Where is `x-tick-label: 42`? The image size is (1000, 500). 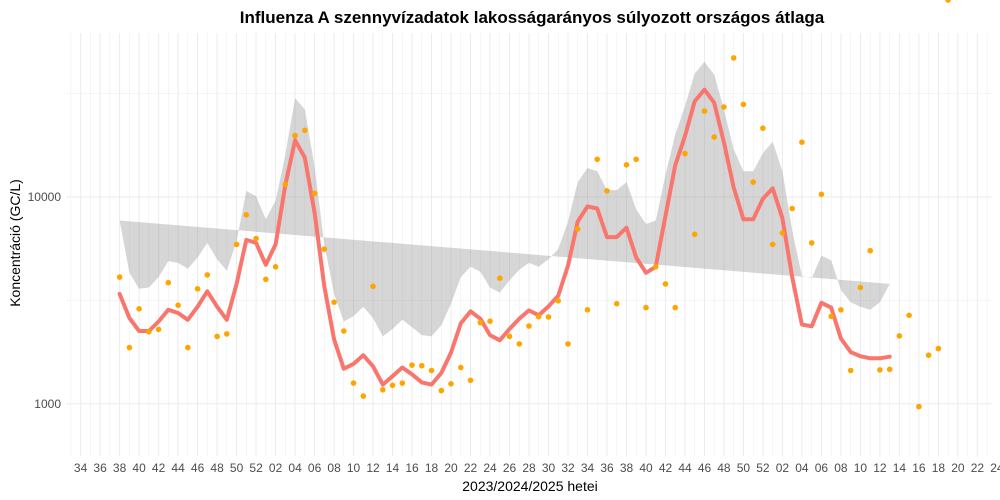
x-tick-label: 42 is located at coordinates (666, 468).